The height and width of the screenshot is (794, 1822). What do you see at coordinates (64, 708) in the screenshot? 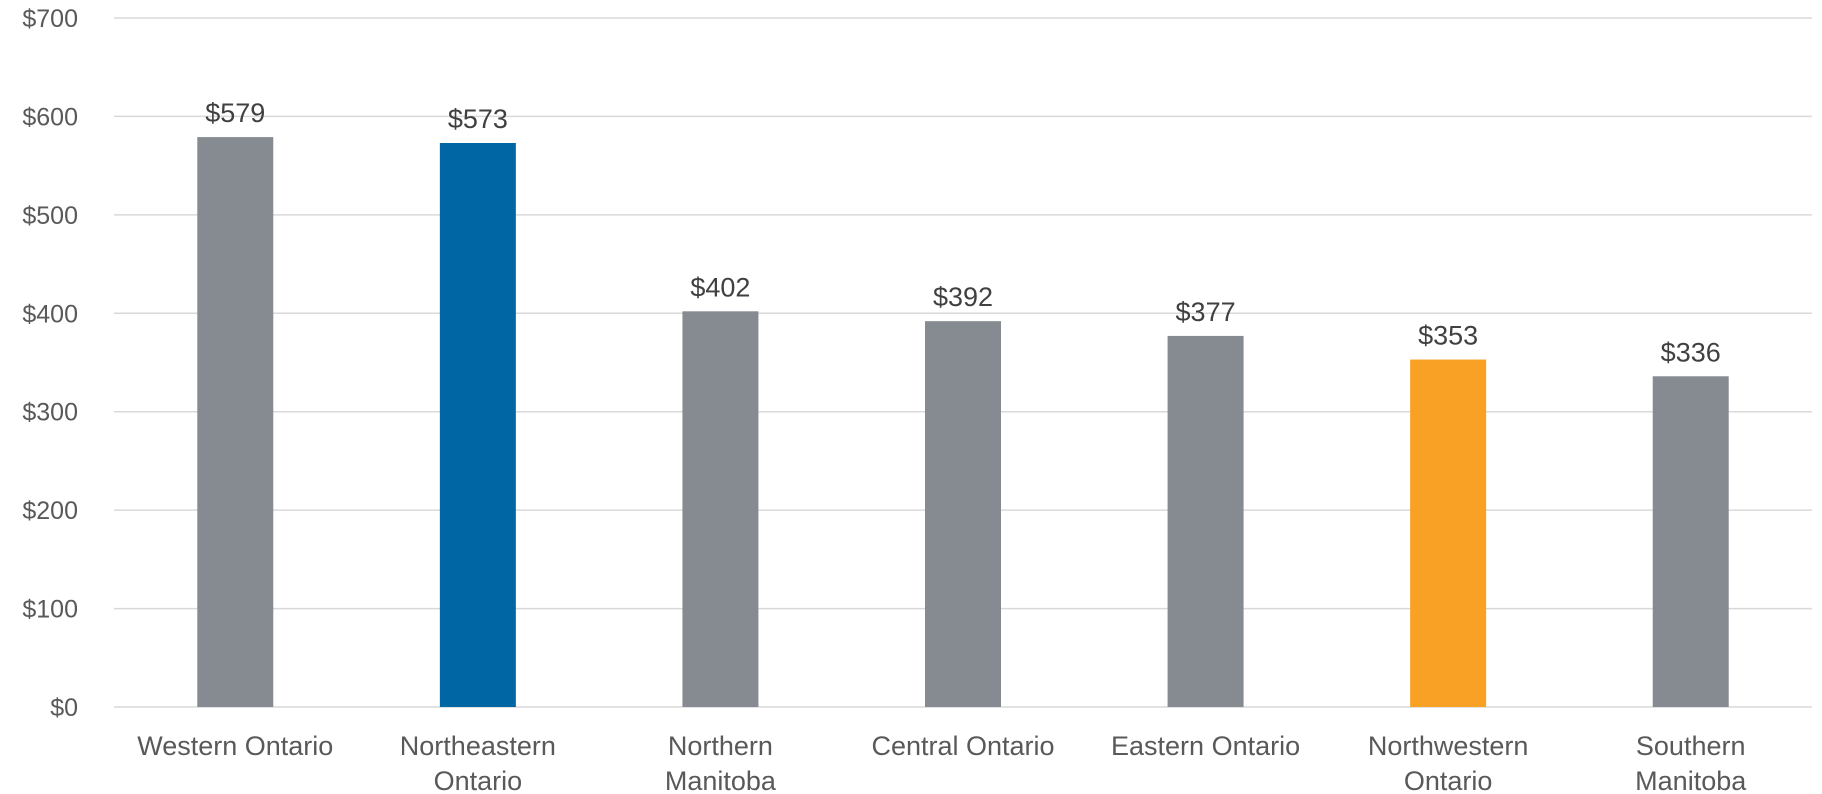
I see `y-tick-label: $0` at bounding box center [64, 708].